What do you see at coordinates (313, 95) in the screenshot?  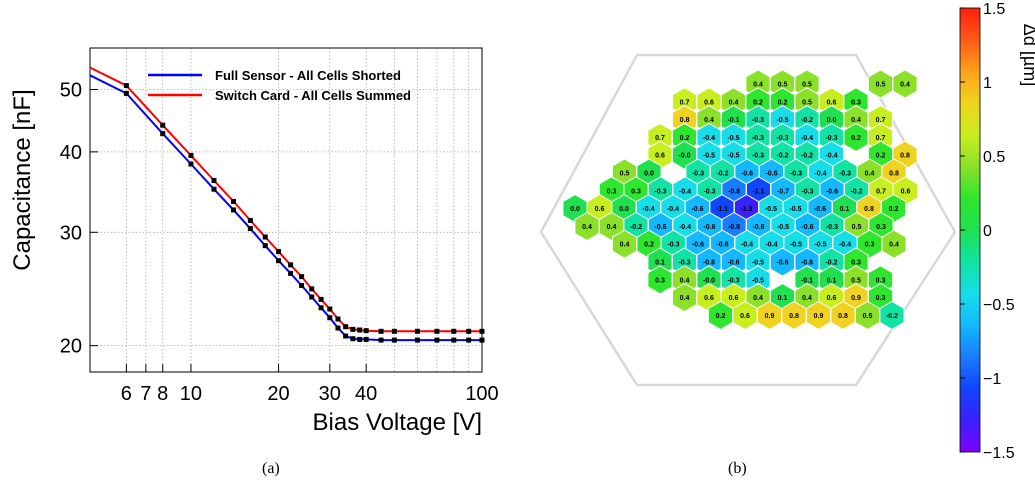 I see `legend-label: Switch Card - All Cells Summed` at bounding box center [313, 95].